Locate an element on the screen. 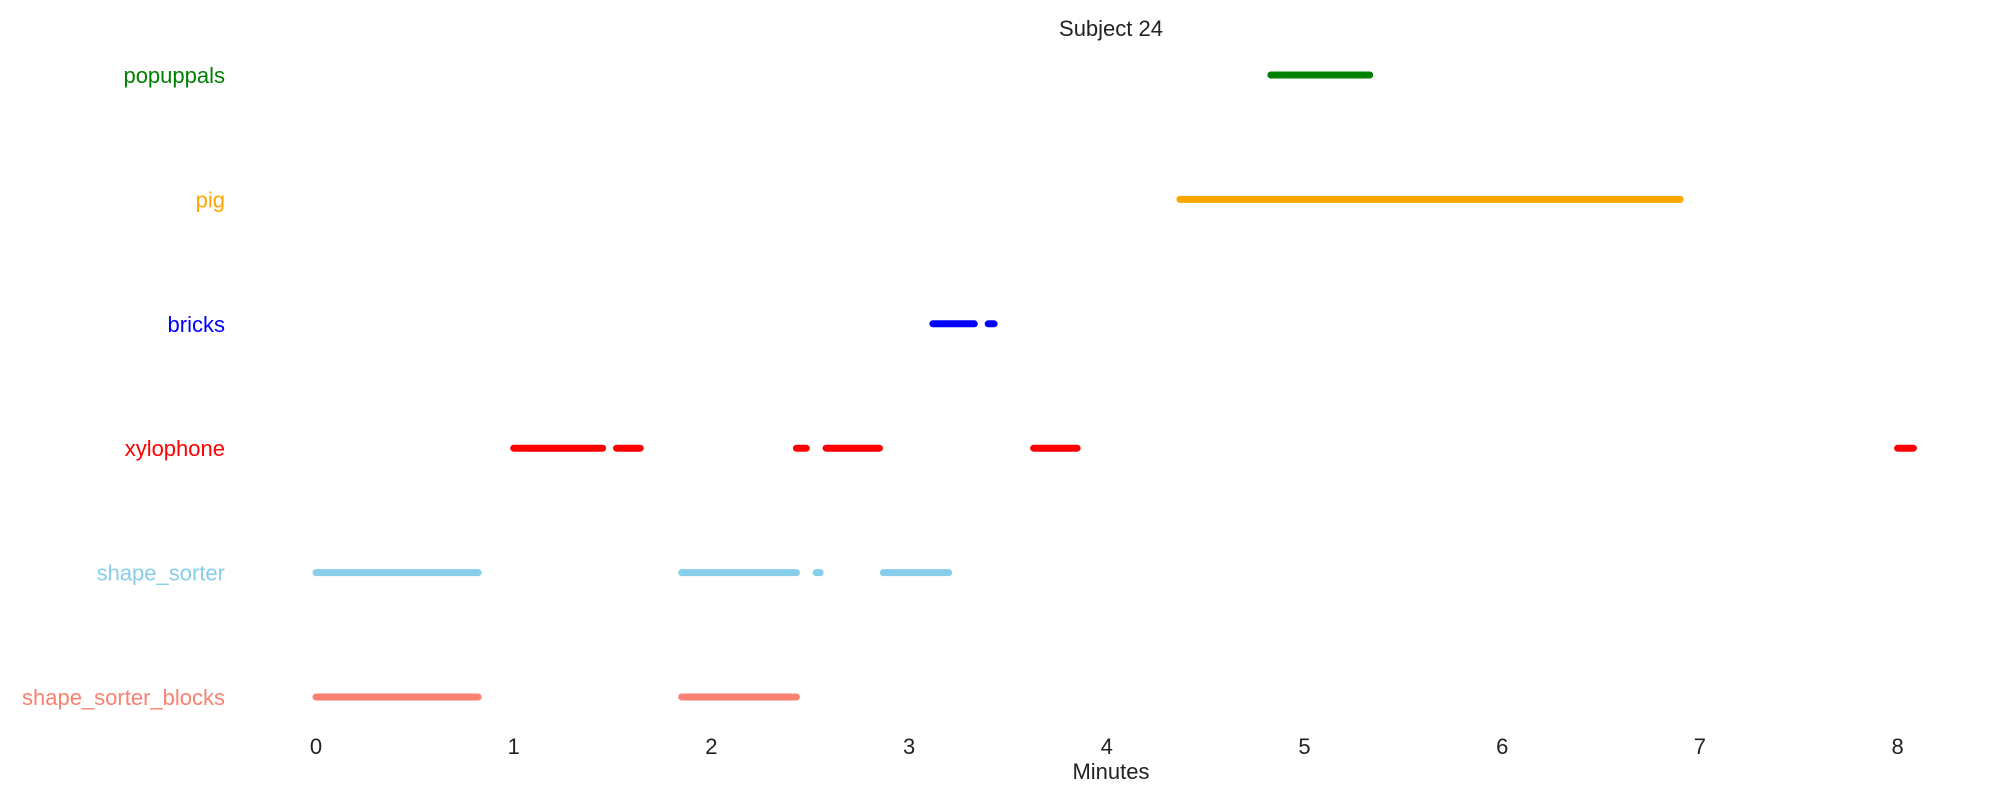  x-tick-label: 7 is located at coordinates (1700, 746).